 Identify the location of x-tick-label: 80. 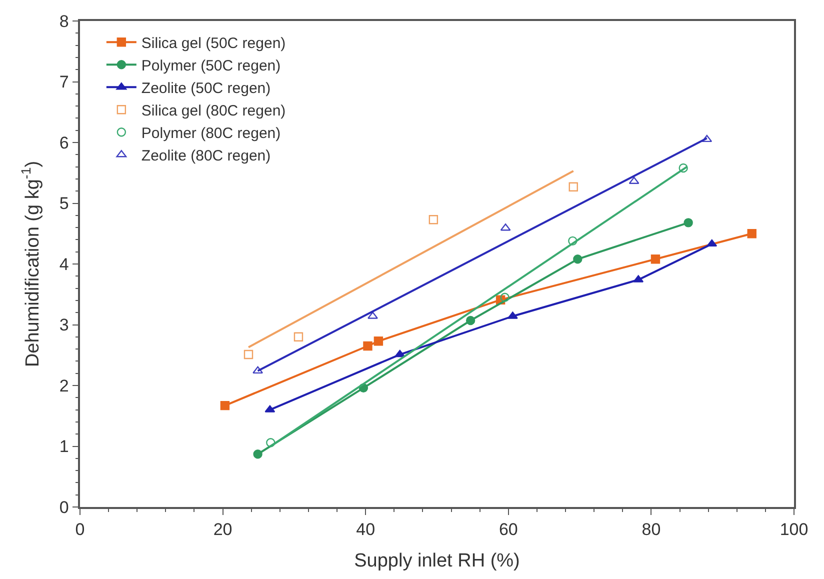
(651, 530).